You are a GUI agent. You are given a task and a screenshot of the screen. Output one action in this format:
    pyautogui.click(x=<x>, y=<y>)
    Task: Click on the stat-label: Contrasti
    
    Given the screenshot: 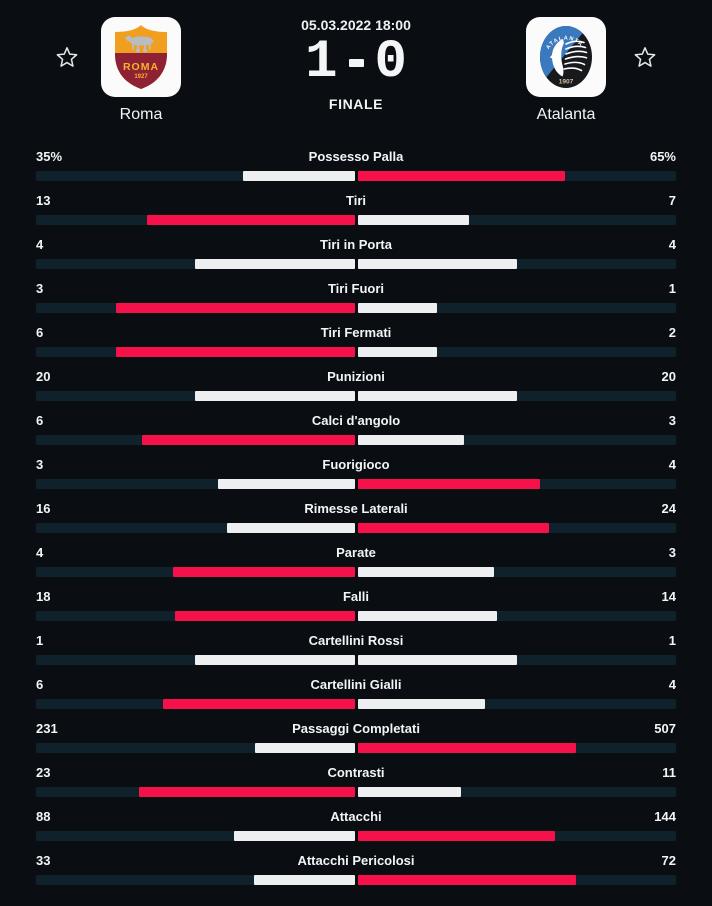 What is the action you would take?
    pyautogui.click(x=356, y=772)
    